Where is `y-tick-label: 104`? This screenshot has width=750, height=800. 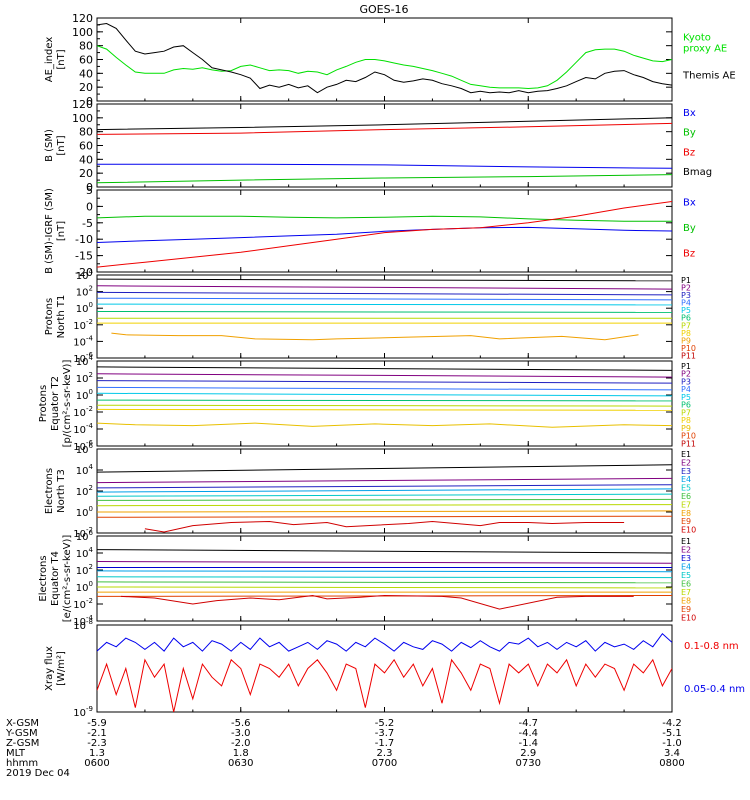 y-tick-label: 104 is located at coordinates (85, 275).